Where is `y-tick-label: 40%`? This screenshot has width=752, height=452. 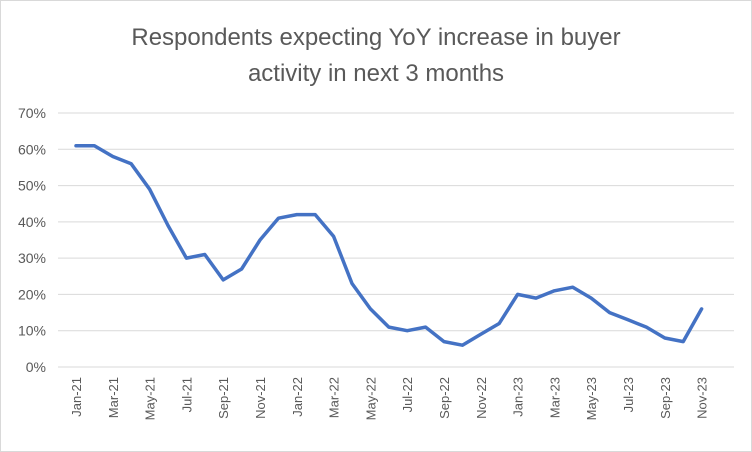 y-tick-label: 40% is located at coordinates (32, 222).